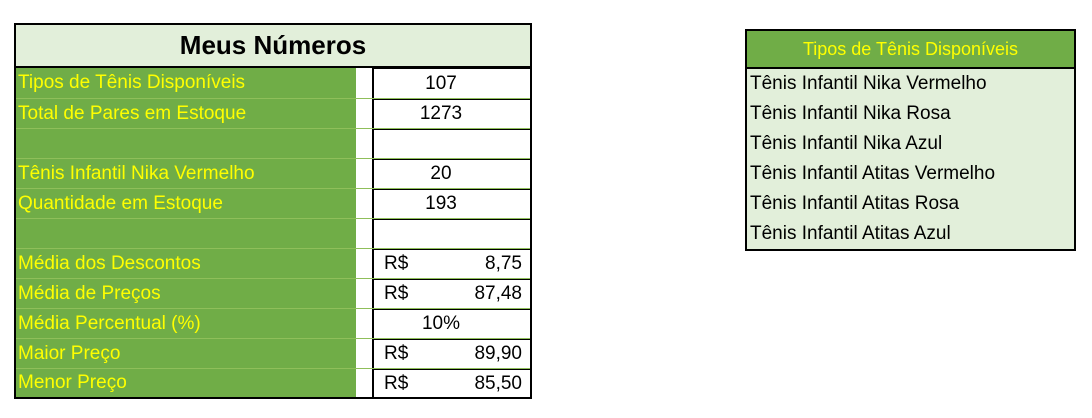  What do you see at coordinates (441, 83) in the screenshot?
I see `row-value: 107` at bounding box center [441, 83].